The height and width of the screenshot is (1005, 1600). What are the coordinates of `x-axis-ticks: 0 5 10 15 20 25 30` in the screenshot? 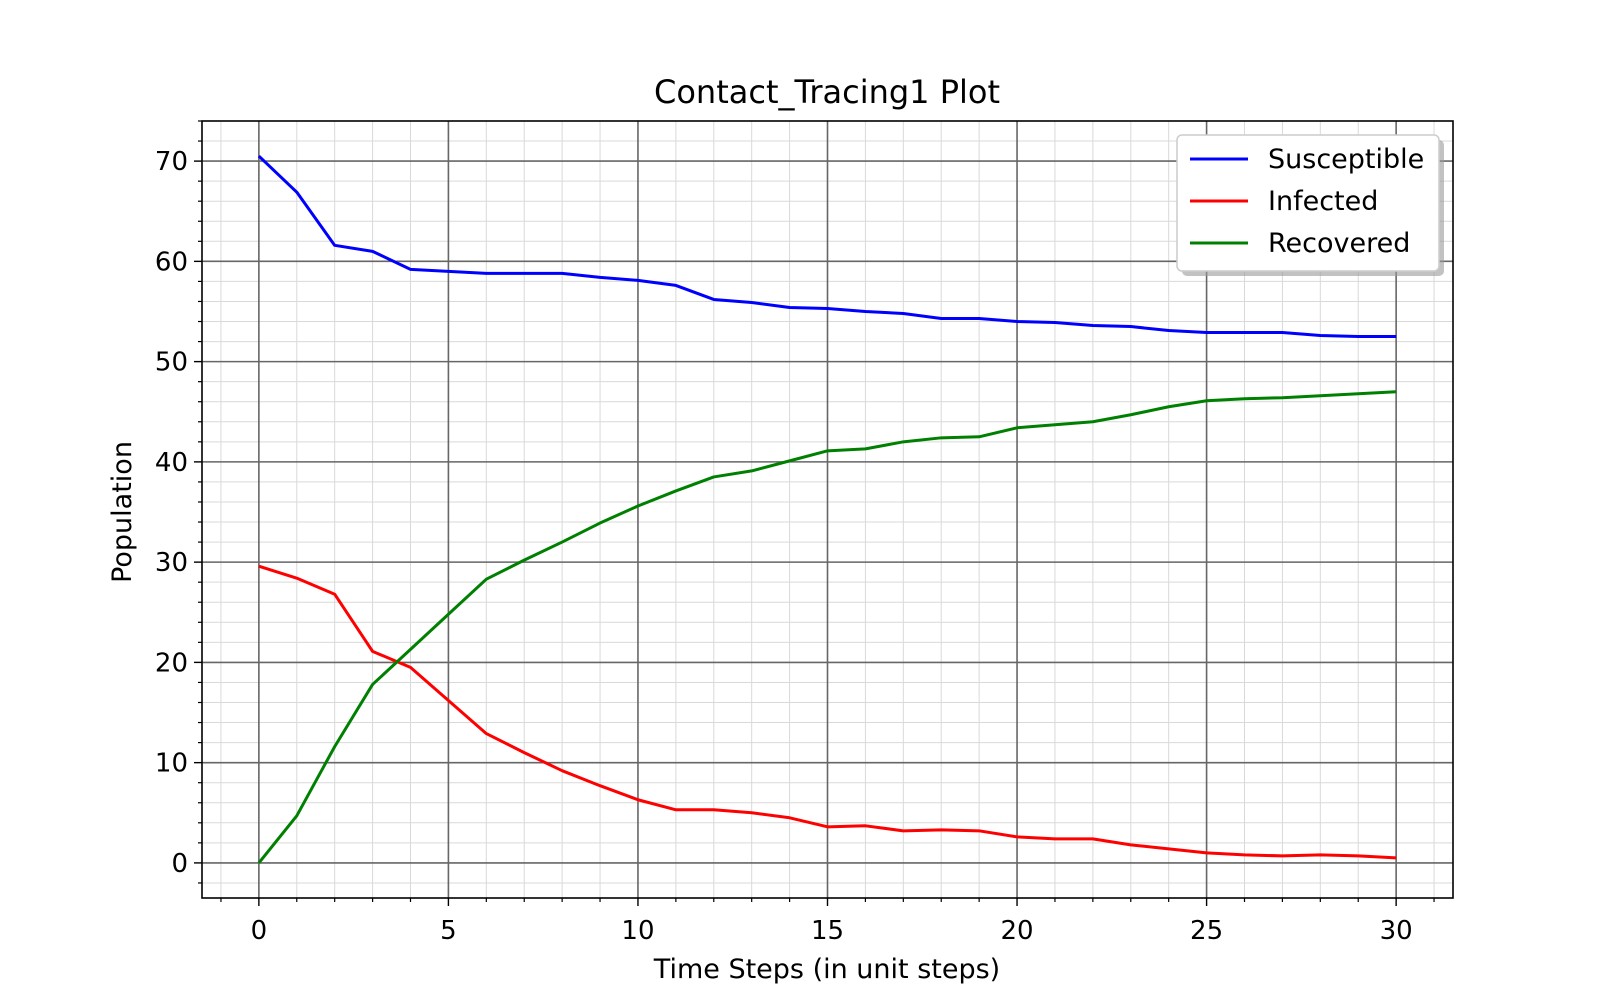 It's located at (827, 922).